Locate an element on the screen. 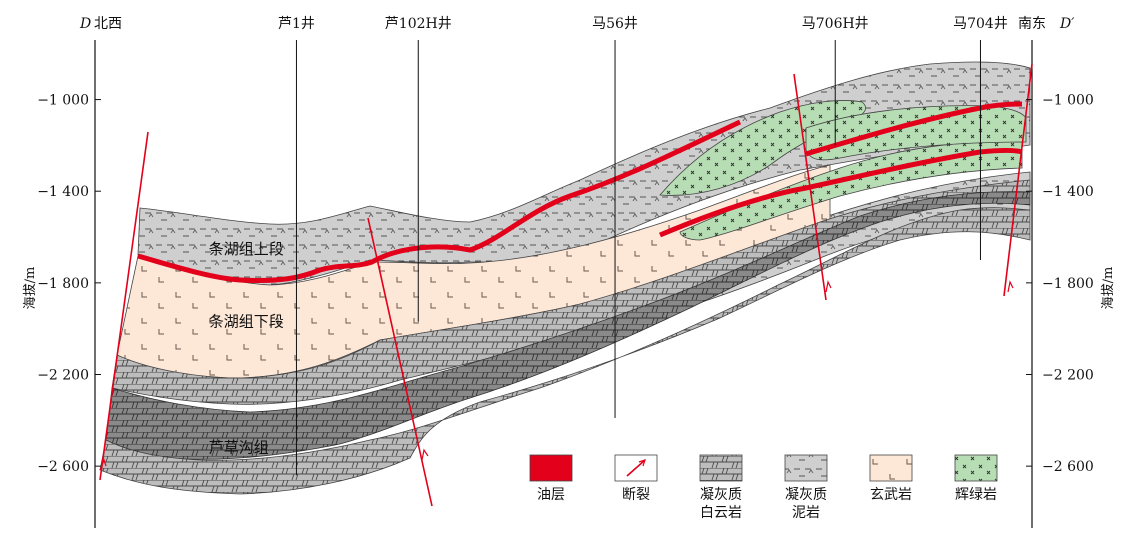  legend-swatch-mudstone is located at coordinates (806, 468).